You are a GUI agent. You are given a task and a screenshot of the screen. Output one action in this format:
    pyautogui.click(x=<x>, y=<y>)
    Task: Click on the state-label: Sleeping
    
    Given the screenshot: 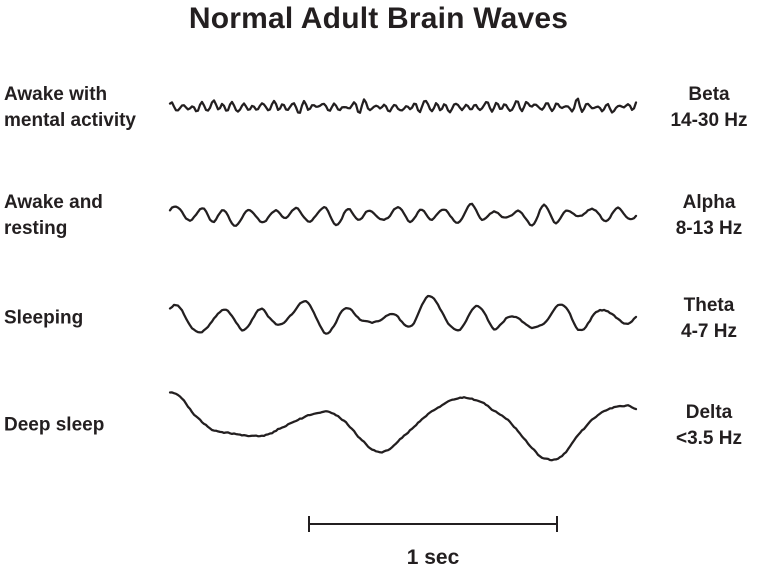 What is the action you would take?
    pyautogui.click(x=44, y=318)
    